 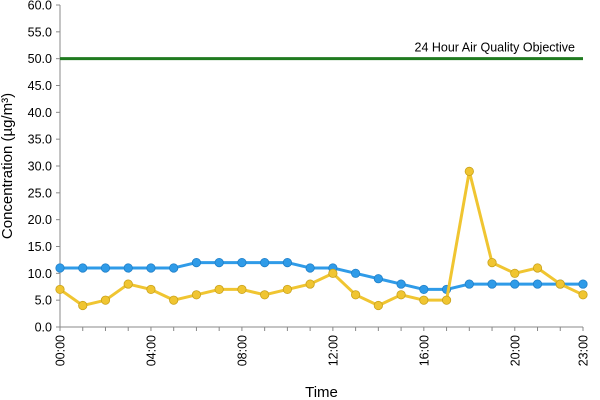 I want to click on x-tick-label: 16:00, so click(x=424, y=350).